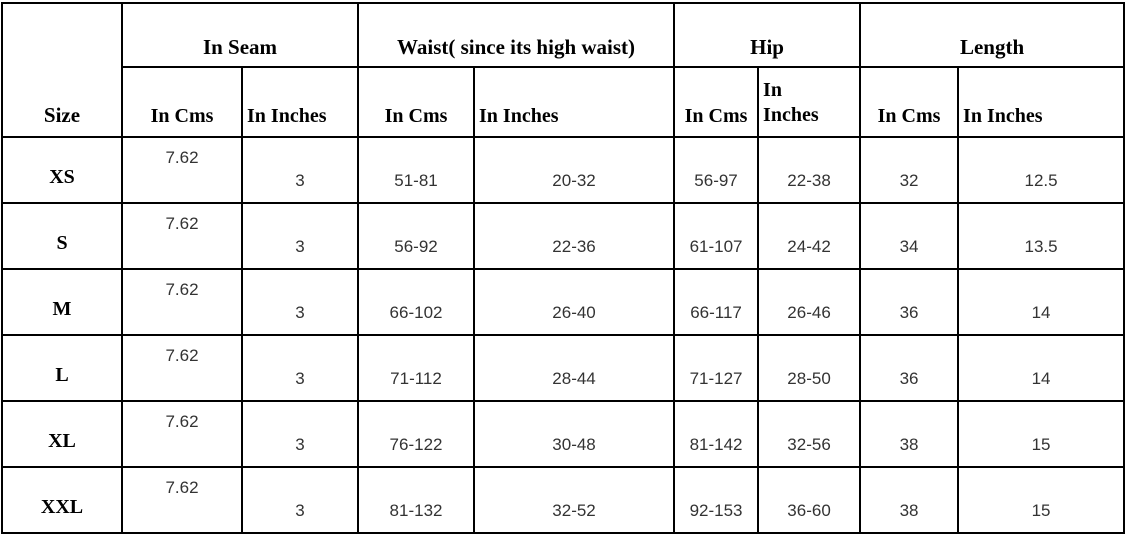 Image resolution: width=1126 pixels, height=542 pixels. Describe the element at coordinates (416, 170) in the screenshot. I see `waist-cms-value: 51-81` at that location.